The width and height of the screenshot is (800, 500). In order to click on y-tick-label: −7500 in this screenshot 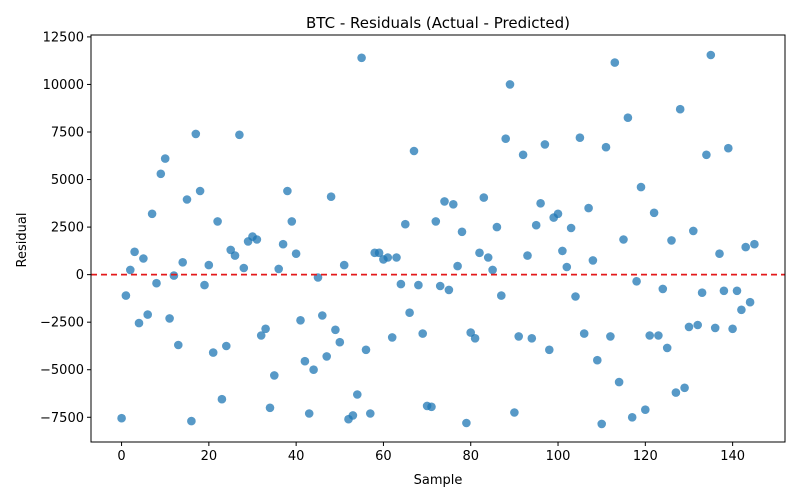, I will do `click(62, 418)`.